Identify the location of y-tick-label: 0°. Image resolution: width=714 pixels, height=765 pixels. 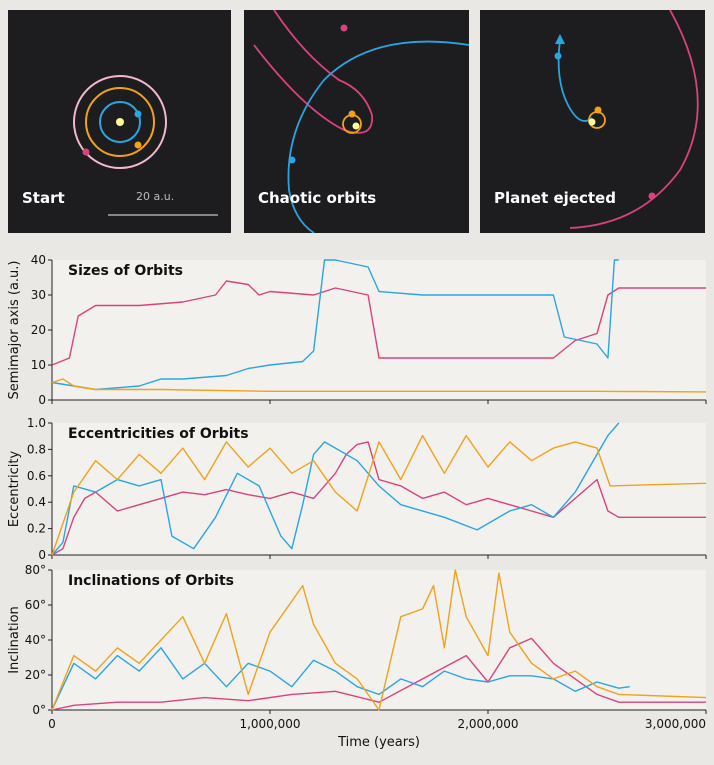
(39, 710).